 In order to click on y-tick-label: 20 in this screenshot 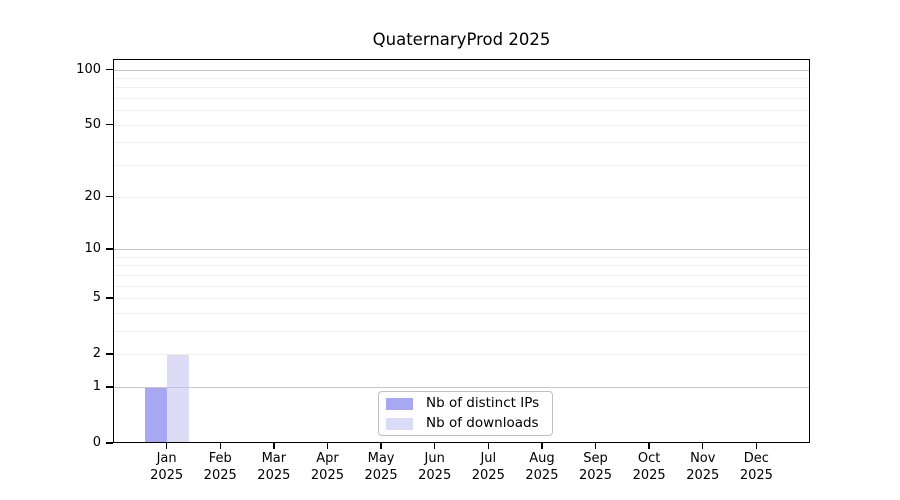, I will do `click(92, 196)`.